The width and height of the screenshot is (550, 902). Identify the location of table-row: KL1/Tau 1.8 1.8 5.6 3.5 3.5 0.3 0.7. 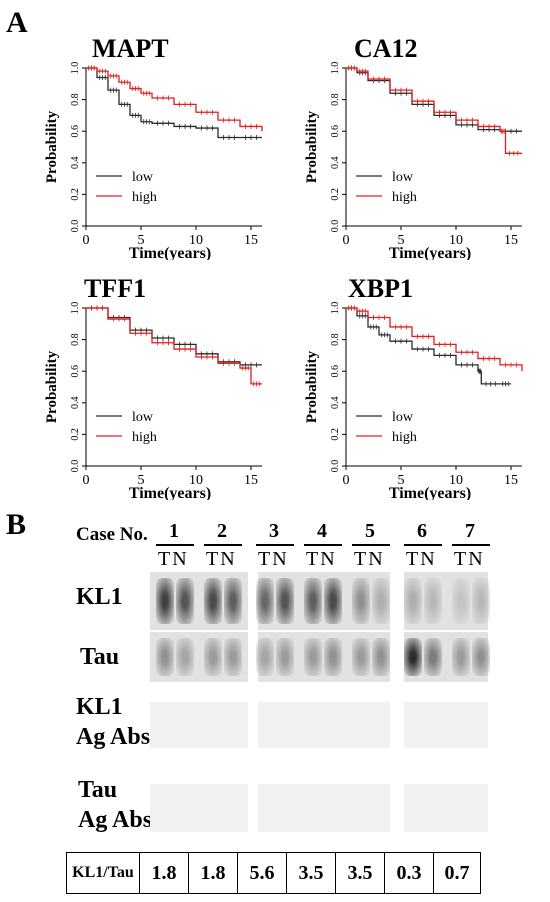
(273, 873).